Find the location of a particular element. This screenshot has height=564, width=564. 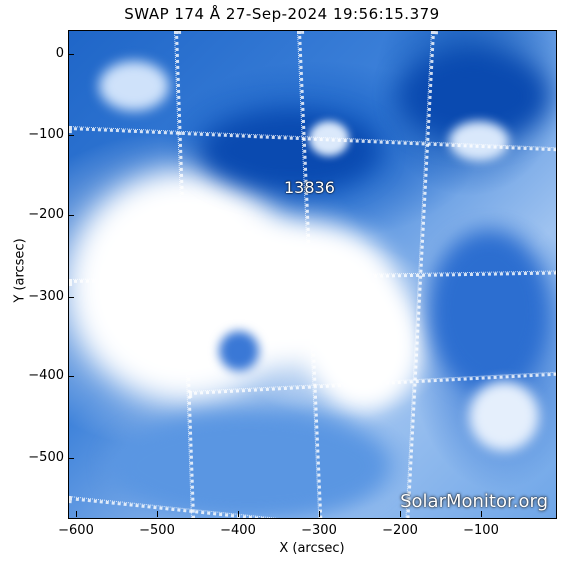

watermark: SolarMonitor.org is located at coordinates (474, 501).